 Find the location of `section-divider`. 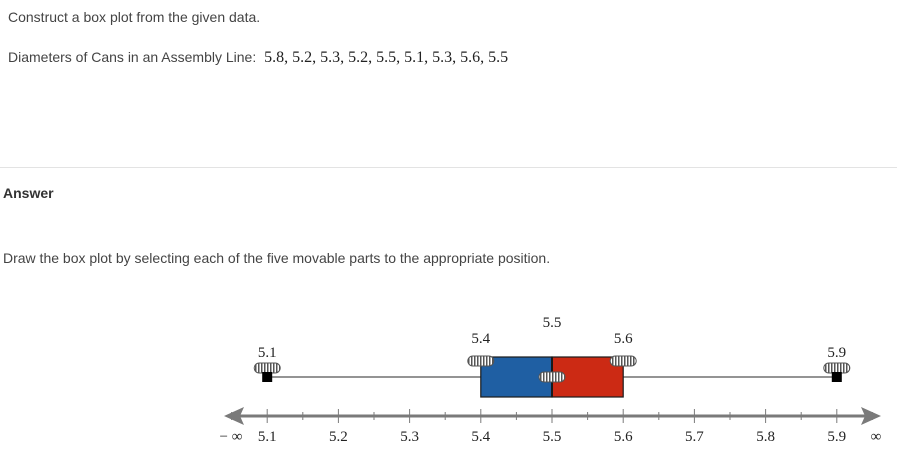

section-divider is located at coordinates (448, 167).